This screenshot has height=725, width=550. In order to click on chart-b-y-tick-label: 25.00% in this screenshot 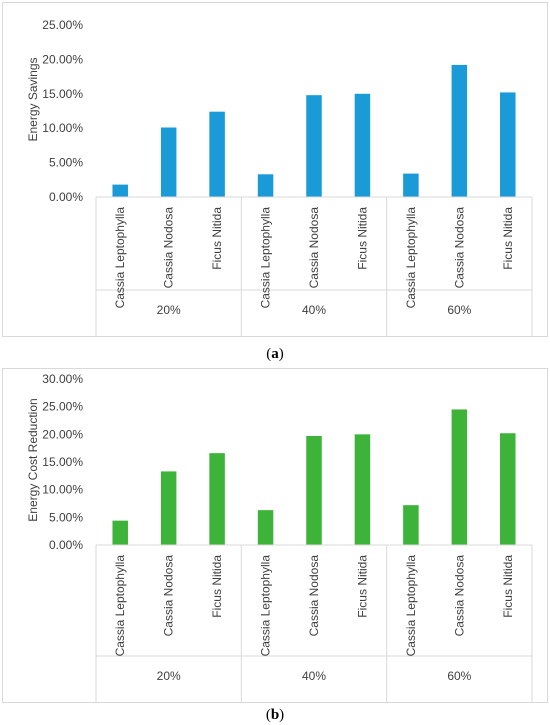, I will do `click(62, 407)`.